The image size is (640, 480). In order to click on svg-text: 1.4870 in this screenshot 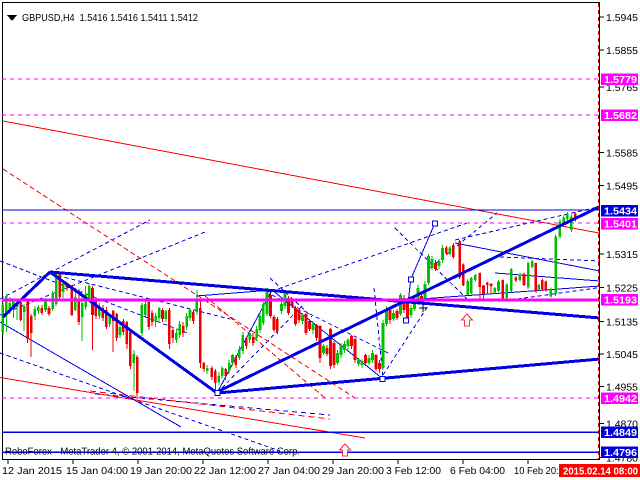, I will do `click(622, 425)`.